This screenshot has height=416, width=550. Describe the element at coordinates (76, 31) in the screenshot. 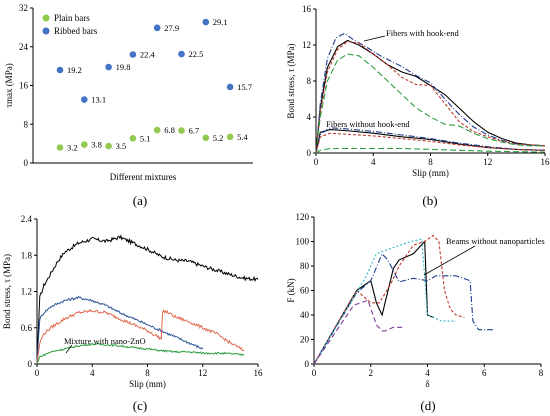

I see `legend-label: Ribbed bars` at that location.